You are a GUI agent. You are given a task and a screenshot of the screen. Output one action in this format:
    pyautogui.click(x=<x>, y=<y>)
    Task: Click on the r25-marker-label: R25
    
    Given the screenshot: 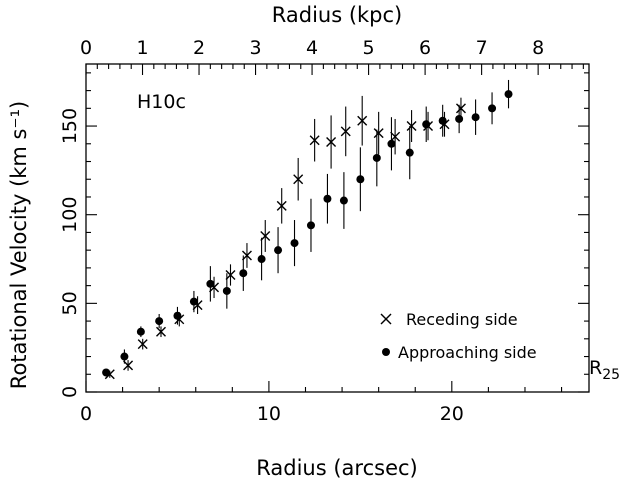 What is the action you would take?
    pyautogui.click(x=604, y=370)
    